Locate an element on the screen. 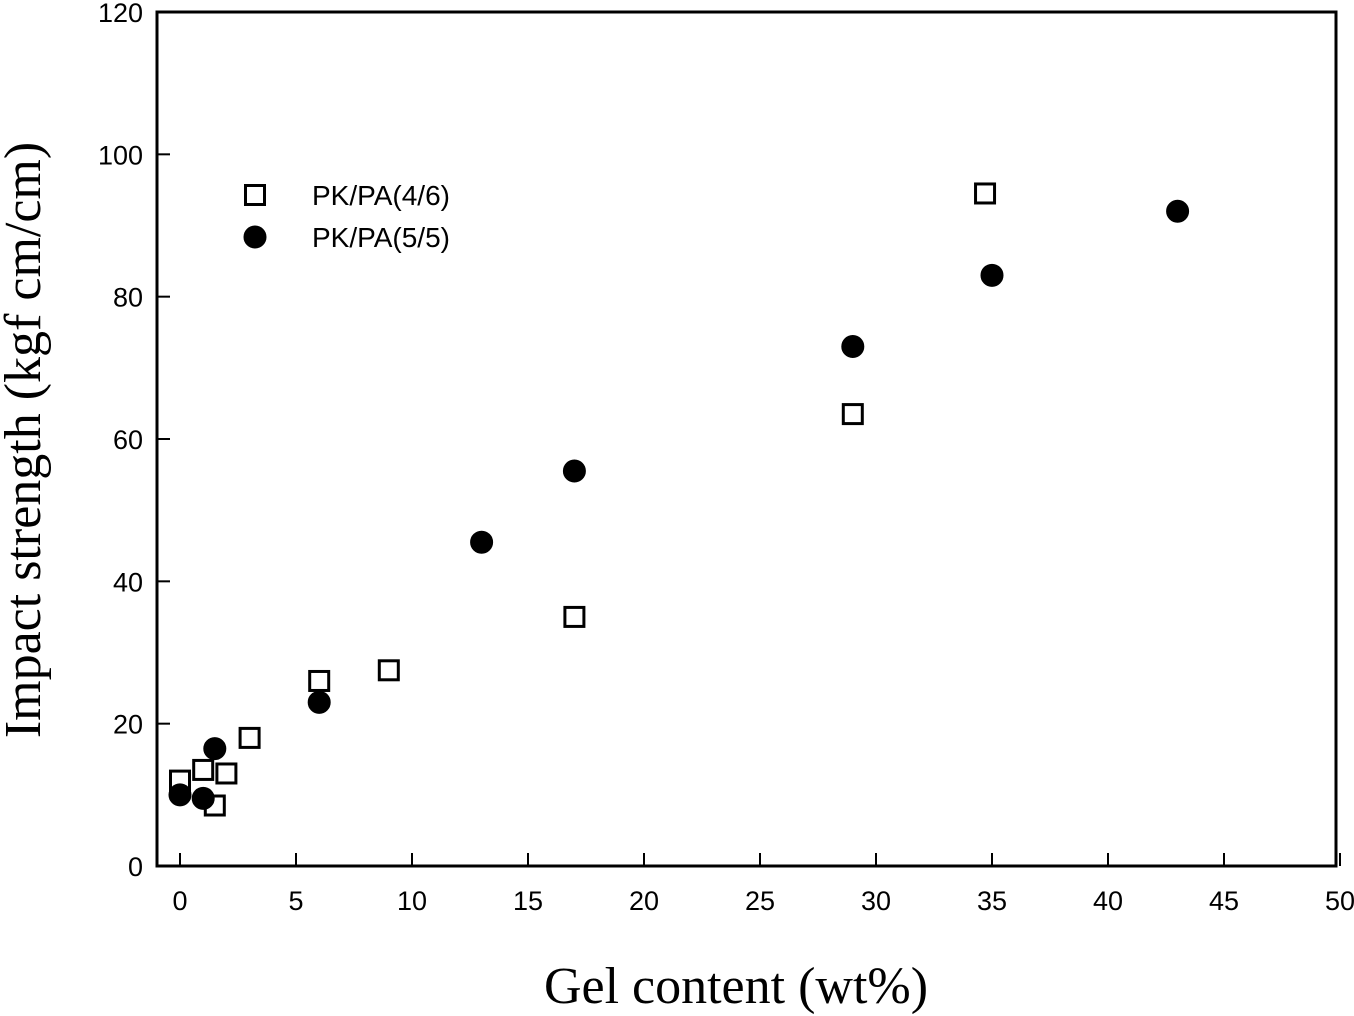 The width and height of the screenshot is (1354, 1016). x-tick-label: 5 is located at coordinates (295, 901).